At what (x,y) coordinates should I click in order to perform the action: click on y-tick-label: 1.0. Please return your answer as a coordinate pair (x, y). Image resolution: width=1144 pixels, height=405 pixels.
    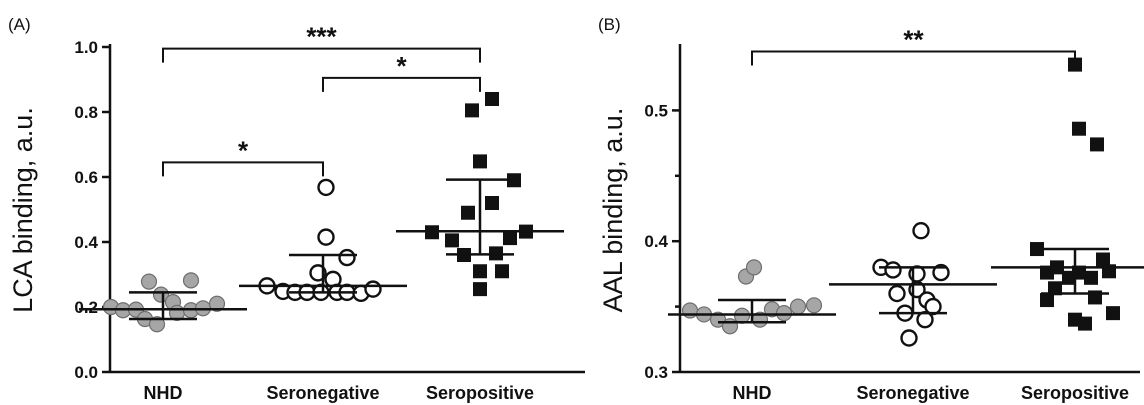
    Looking at the image, I should click on (86, 47).